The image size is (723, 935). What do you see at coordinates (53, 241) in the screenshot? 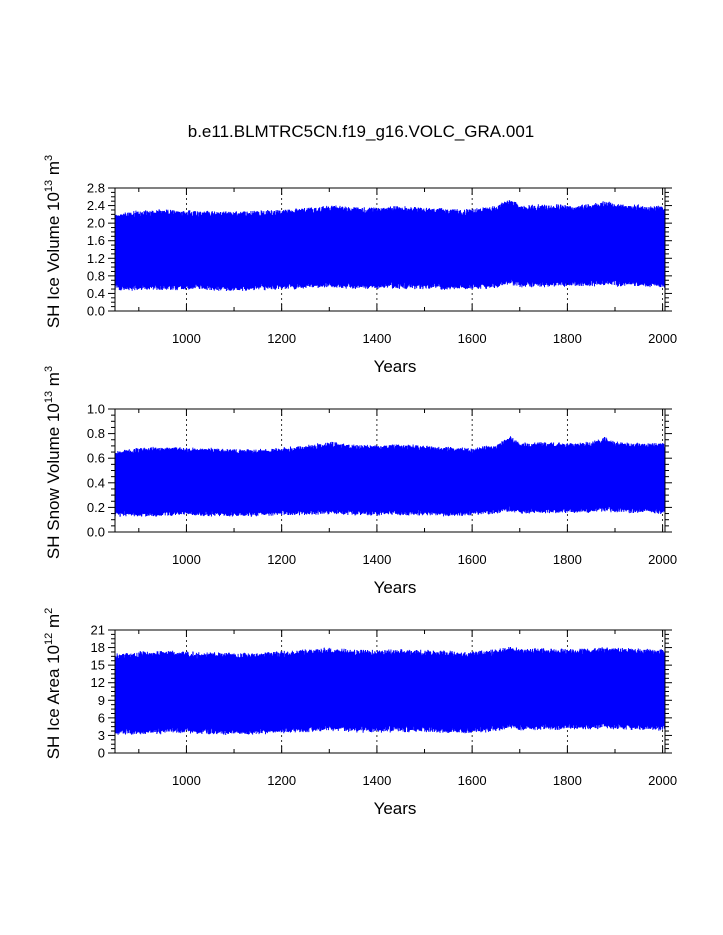
I see `y-axis-label: SH Ice Volume 1013 m3` at bounding box center [53, 241].